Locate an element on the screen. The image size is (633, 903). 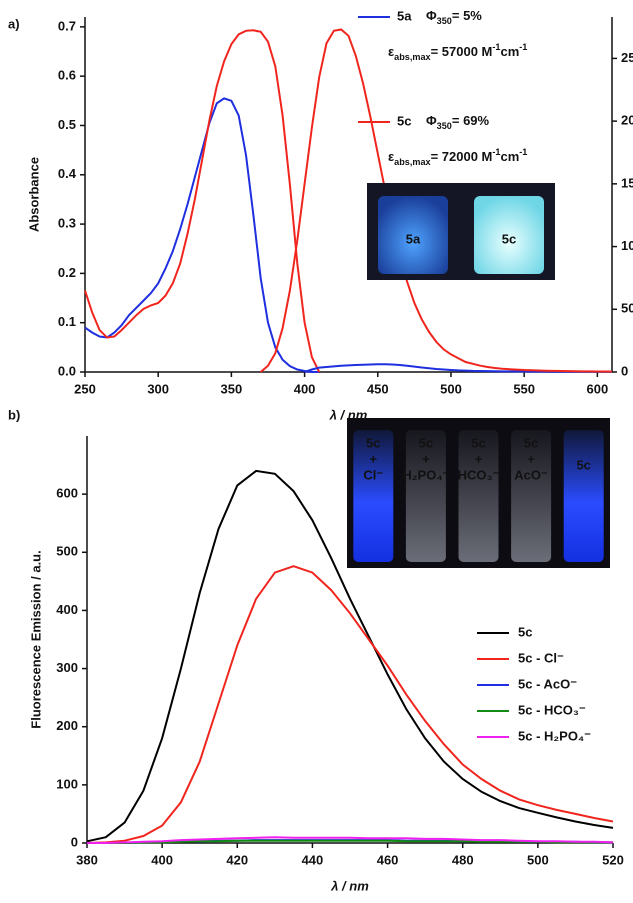
y-tick-label: 0.6 is located at coordinates (67, 75).